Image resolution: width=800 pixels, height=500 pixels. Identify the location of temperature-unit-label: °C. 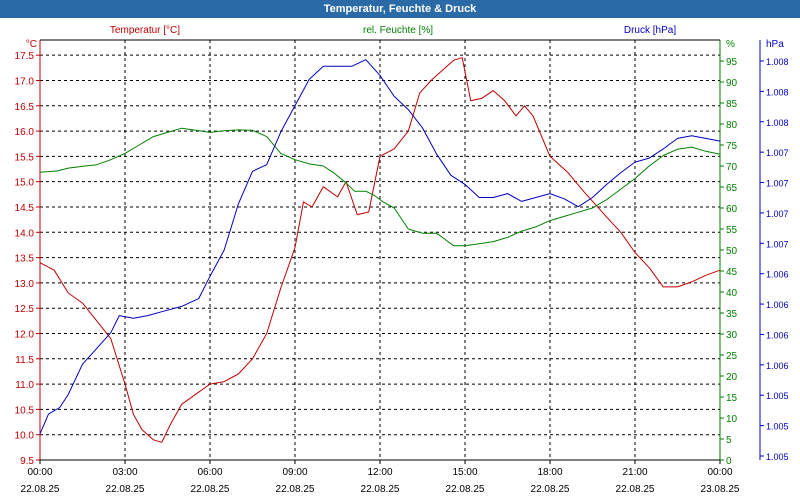
(31, 44).